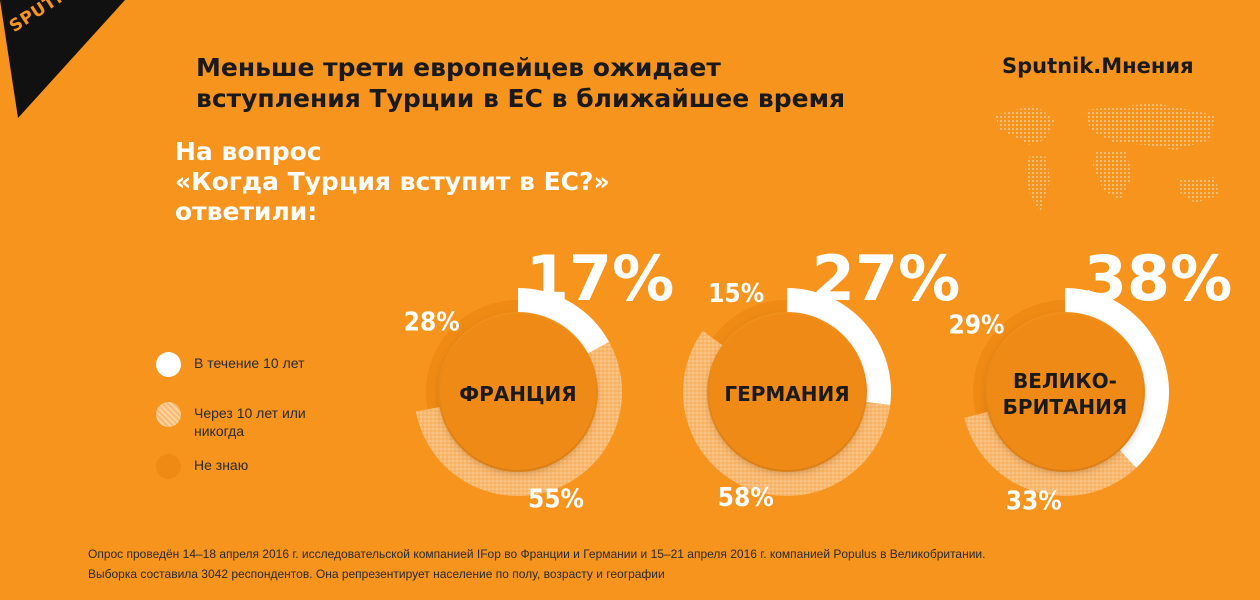  I want to click on country-label: ГЕРМАНИЯ, so click(786, 394).